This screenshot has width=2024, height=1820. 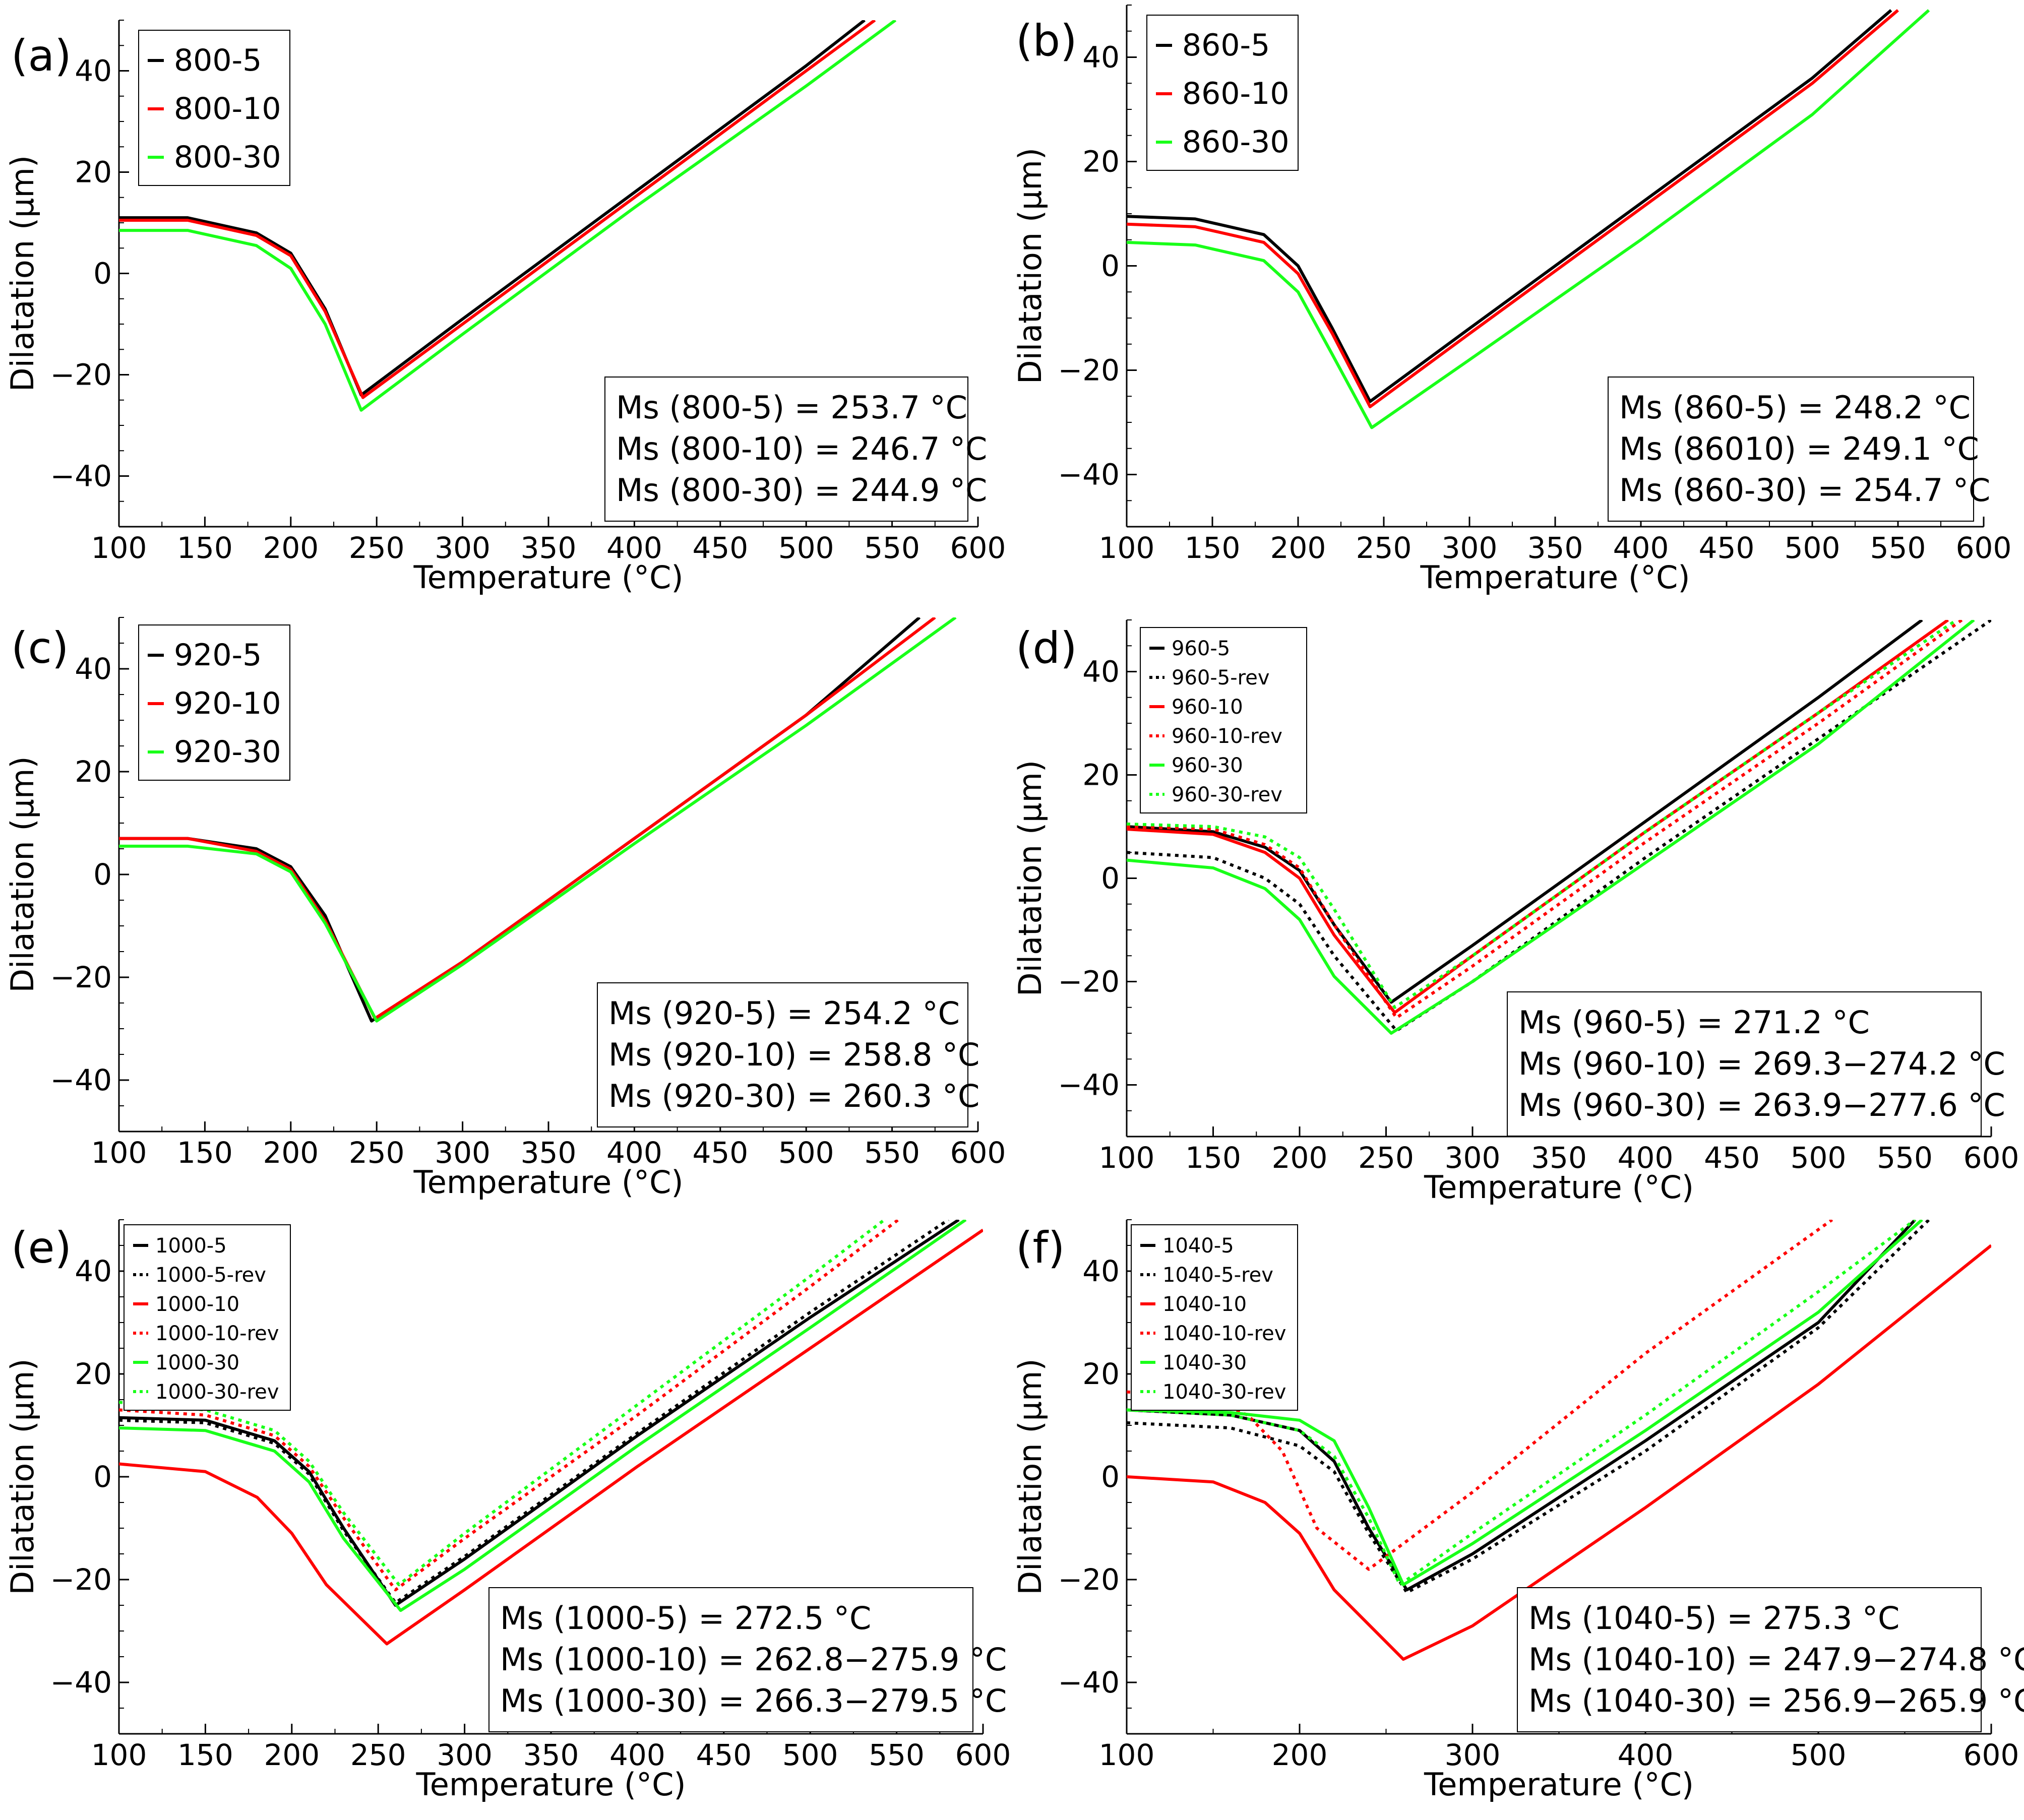 What do you see at coordinates (1762, 1063) in the screenshot?
I see `ms-value-label: Ms (960-10) = 269.3−274.2 °C` at bounding box center [1762, 1063].